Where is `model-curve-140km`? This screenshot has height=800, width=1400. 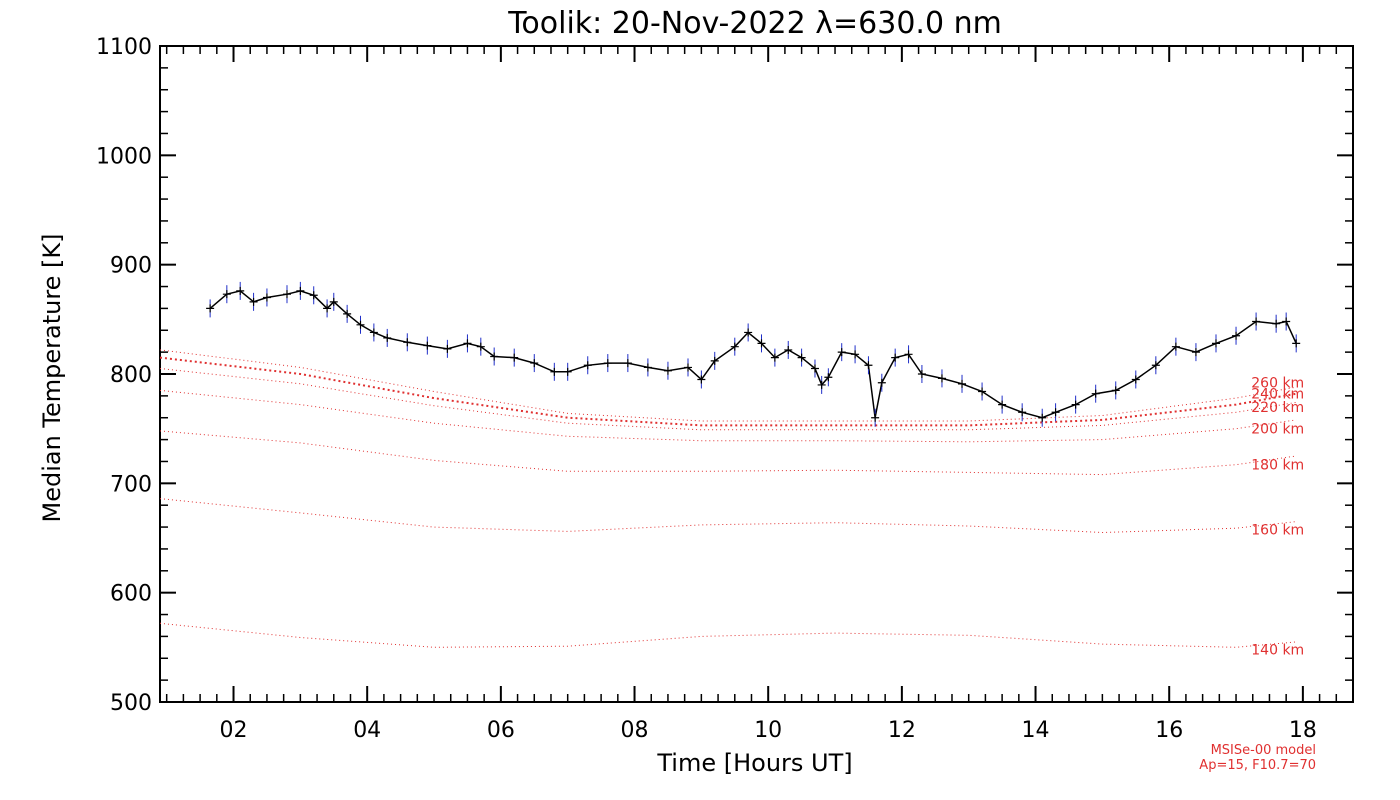
model-curve-140km is located at coordinates (728, 635).